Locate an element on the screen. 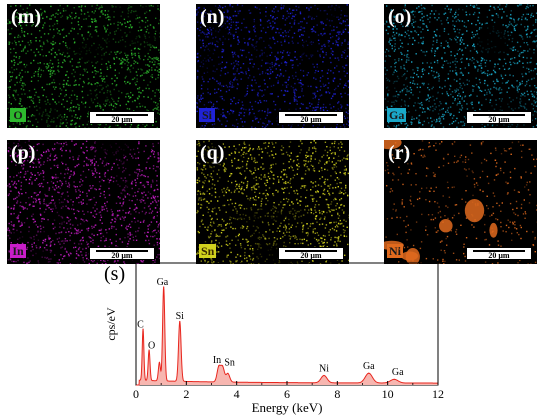 The image size is (538, 420). peak-label-sn: Sn is located at coordinates (229, 363).